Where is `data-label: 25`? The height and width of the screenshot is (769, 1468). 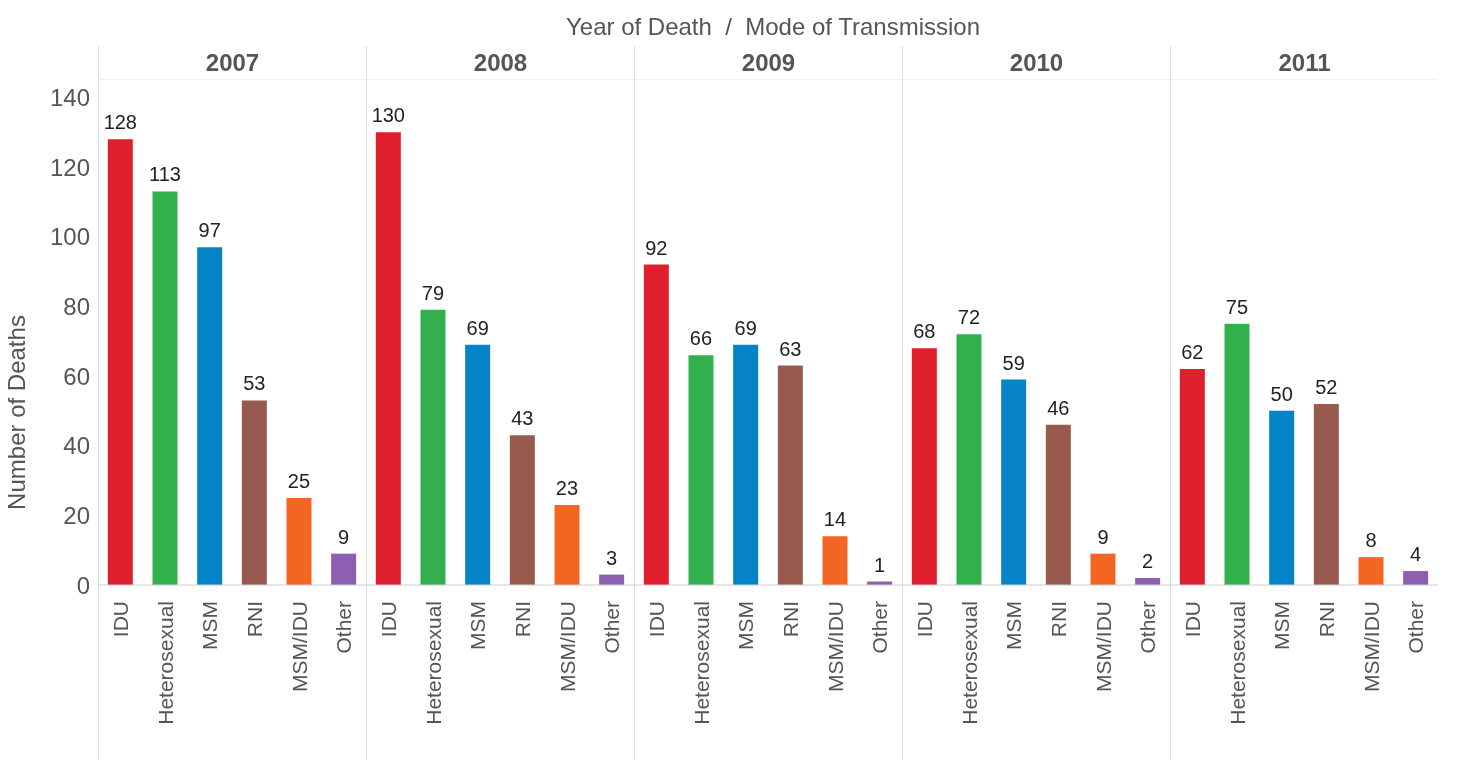 data-label: 25 is located at coordinates (299, 480).